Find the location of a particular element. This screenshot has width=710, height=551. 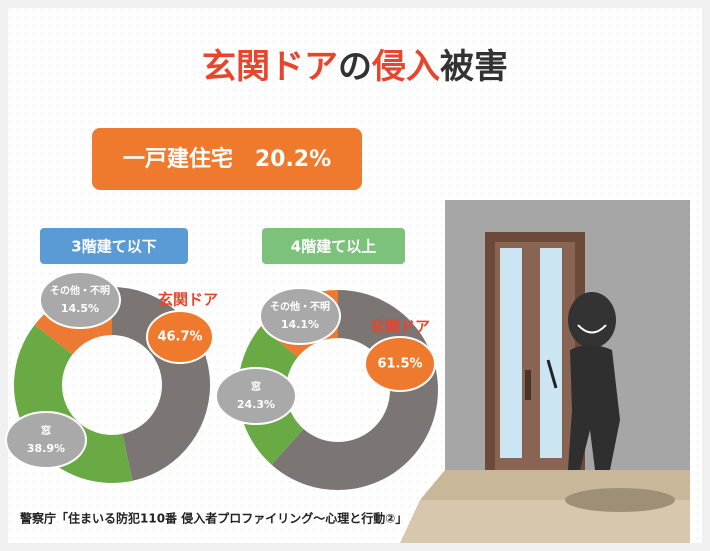

title-part: の is located at coordinates (355, 67).